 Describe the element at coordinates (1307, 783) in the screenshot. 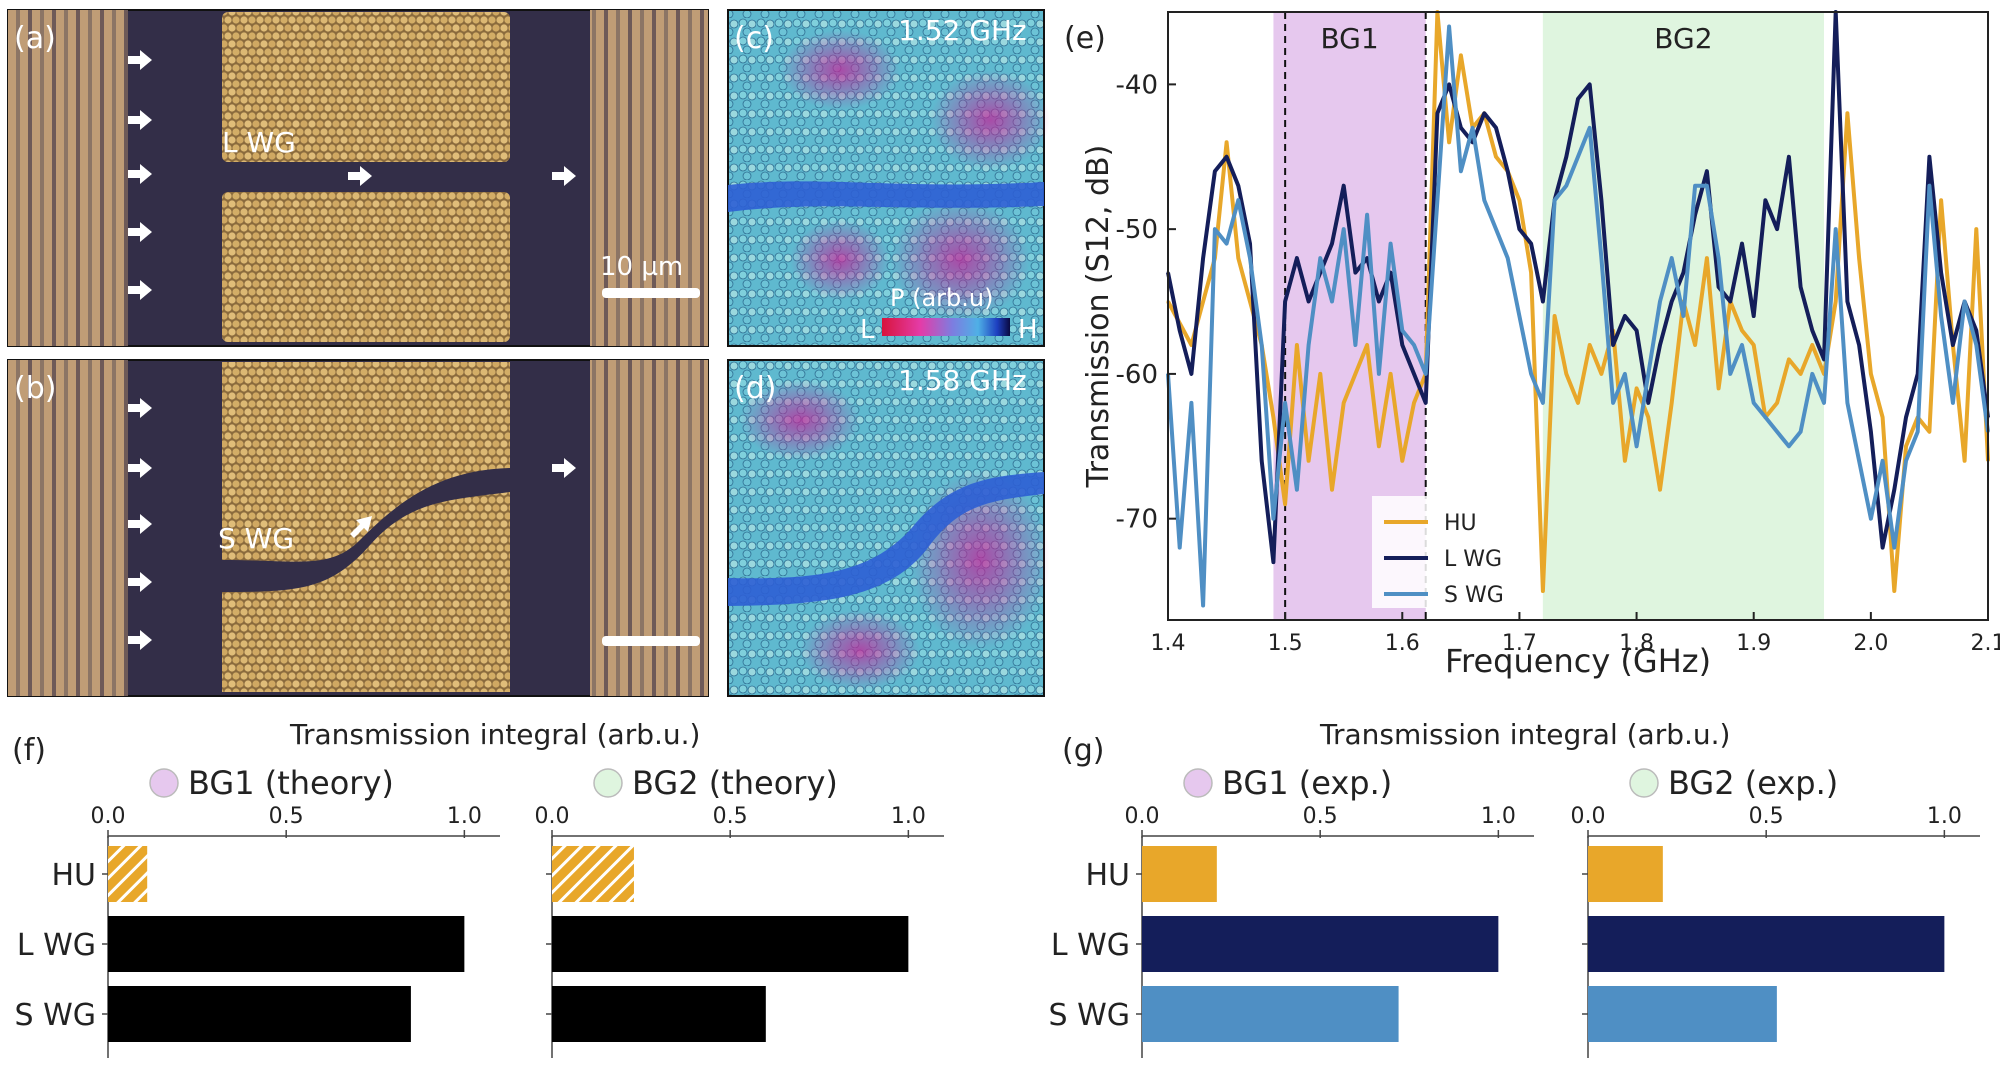

I see `chart-title: BG1 (exp.)` at that location.